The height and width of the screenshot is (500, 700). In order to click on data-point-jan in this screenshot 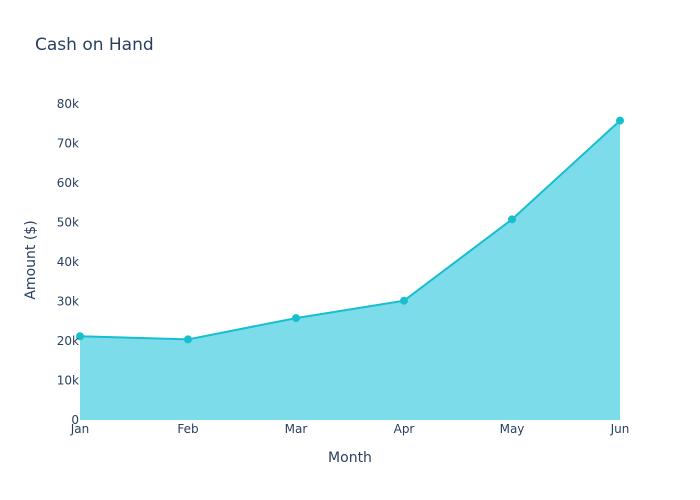, I will do `click(80, 336)`.